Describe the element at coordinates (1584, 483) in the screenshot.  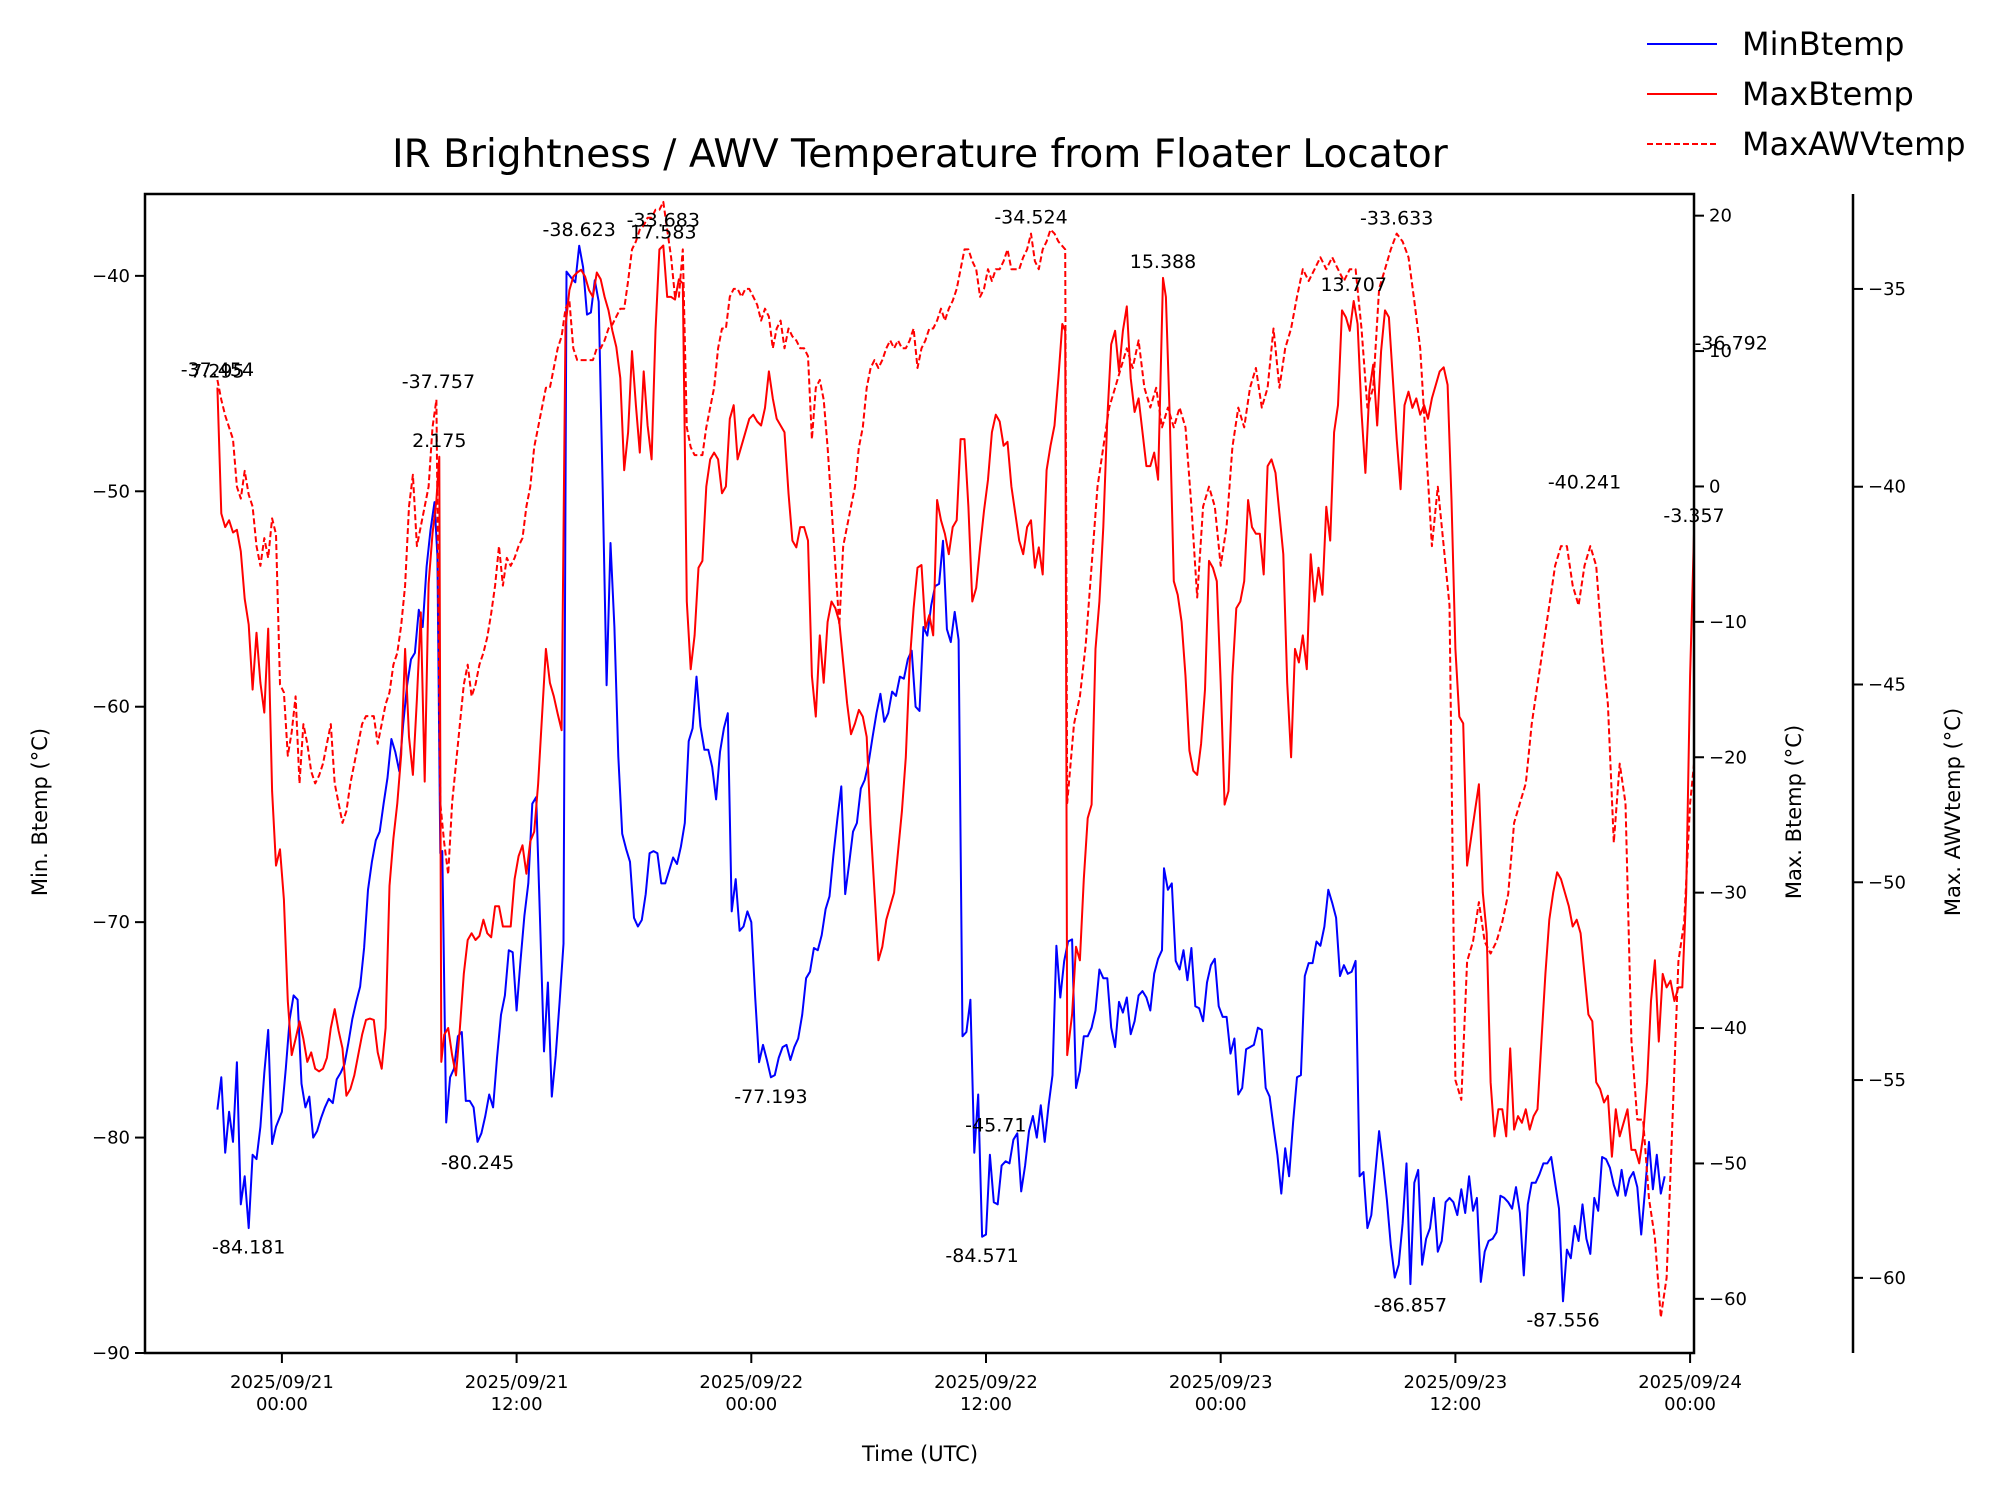
I see `annotation-label: -40.241` at that location.